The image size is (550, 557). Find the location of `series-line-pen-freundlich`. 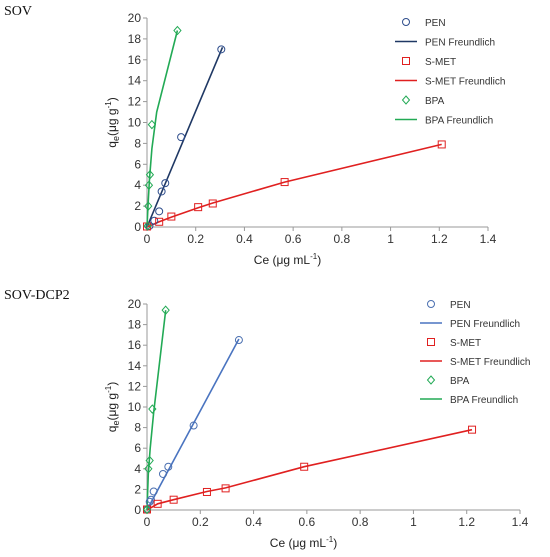

series-line-pen-freundlich is located at coordinates (193, 424).